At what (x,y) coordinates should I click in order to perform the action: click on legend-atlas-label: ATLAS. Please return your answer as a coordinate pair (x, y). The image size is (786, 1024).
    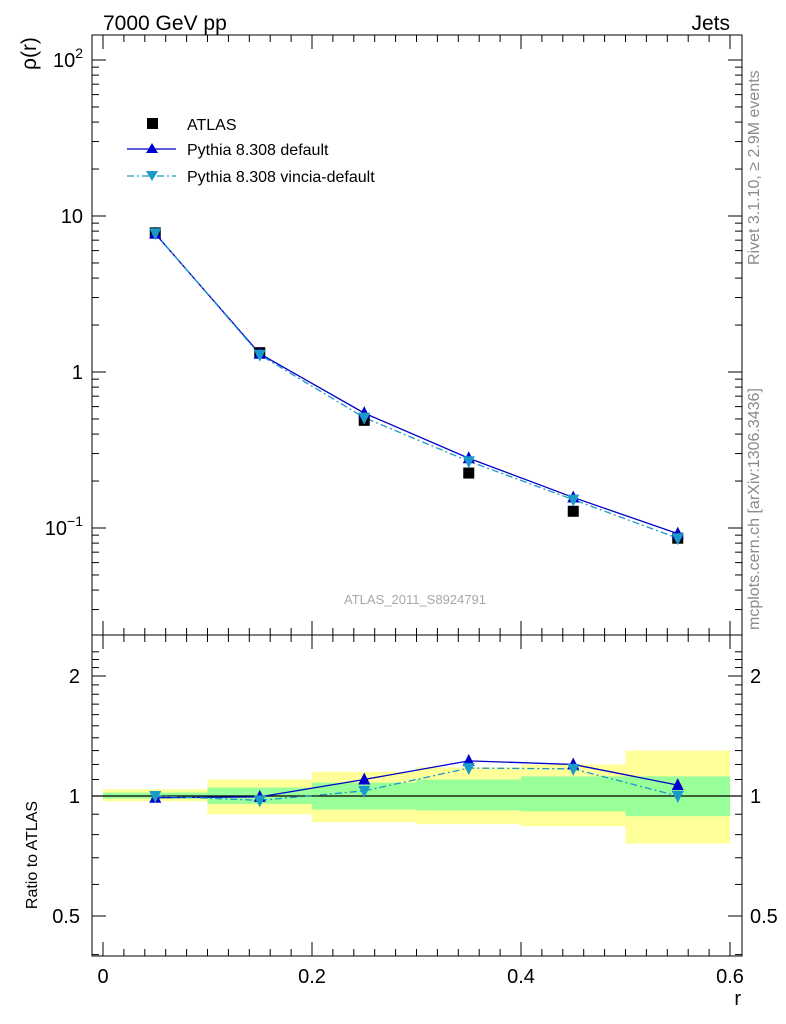
    Looking at the image, I should click on (212, 125).